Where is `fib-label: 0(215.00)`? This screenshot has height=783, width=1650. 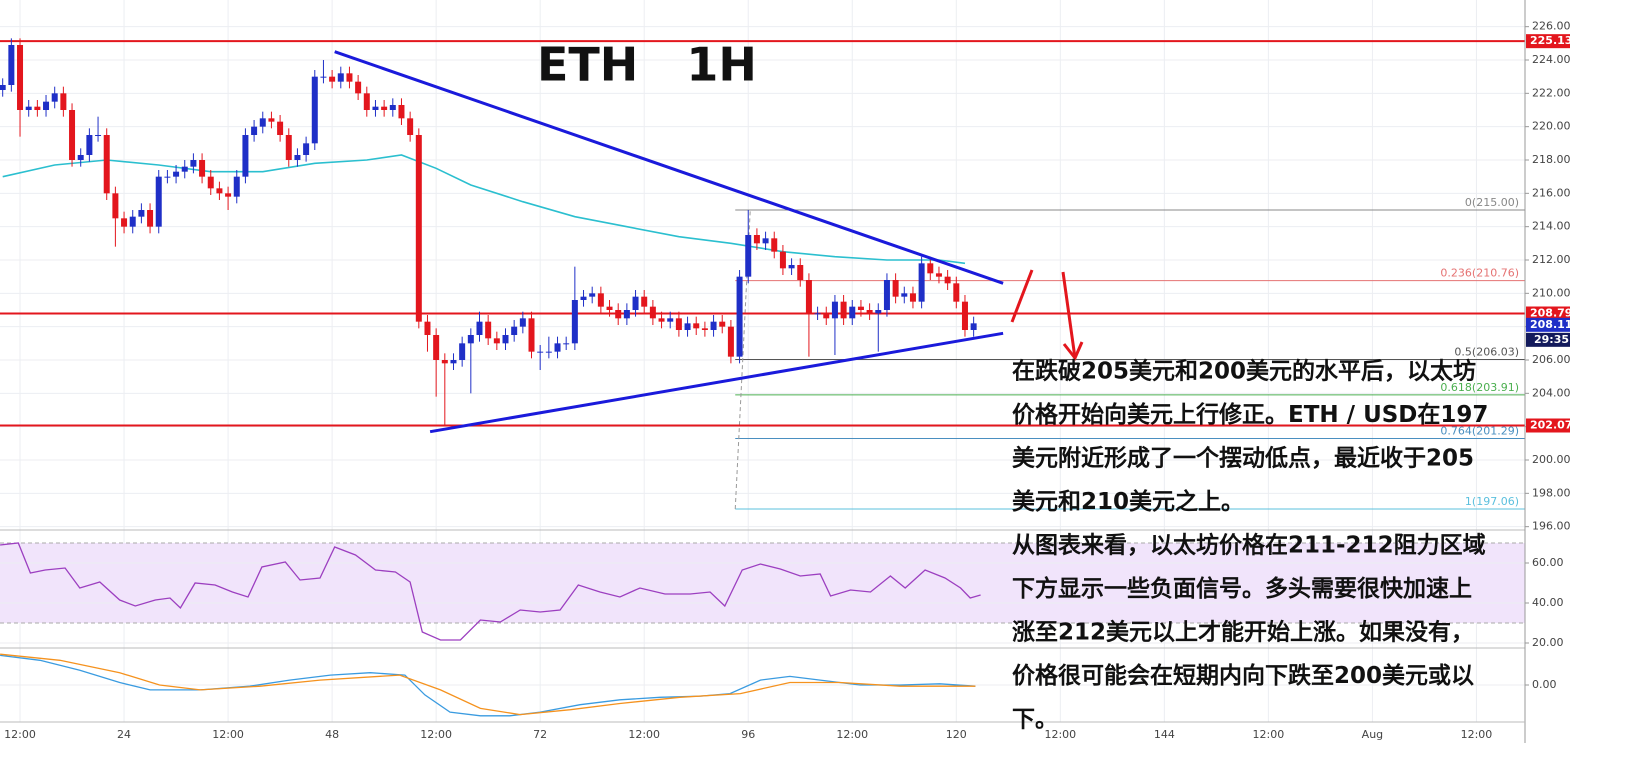
fib-label: 0(215.00) is located at coordinates (1492, 202).